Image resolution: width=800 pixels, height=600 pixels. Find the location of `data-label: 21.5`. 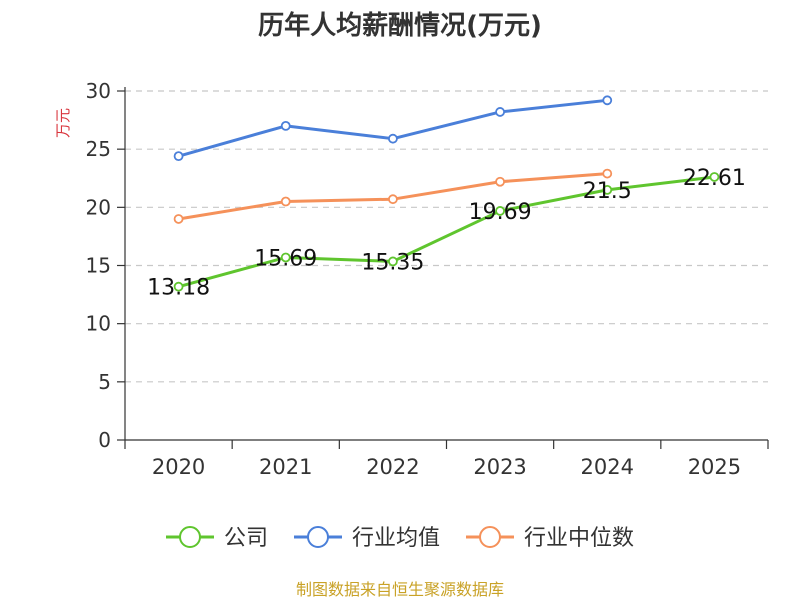

data-label: 21.5 is located at coordinates (607, 191).